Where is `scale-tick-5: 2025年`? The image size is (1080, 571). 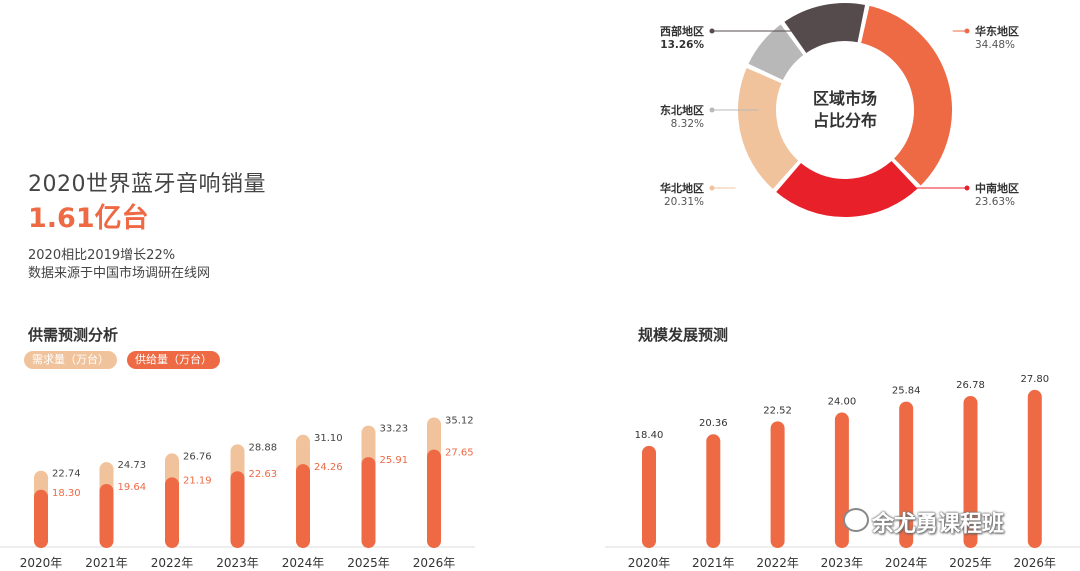
scale-tick-5: 2025年 is located at coordinates (970, 563).